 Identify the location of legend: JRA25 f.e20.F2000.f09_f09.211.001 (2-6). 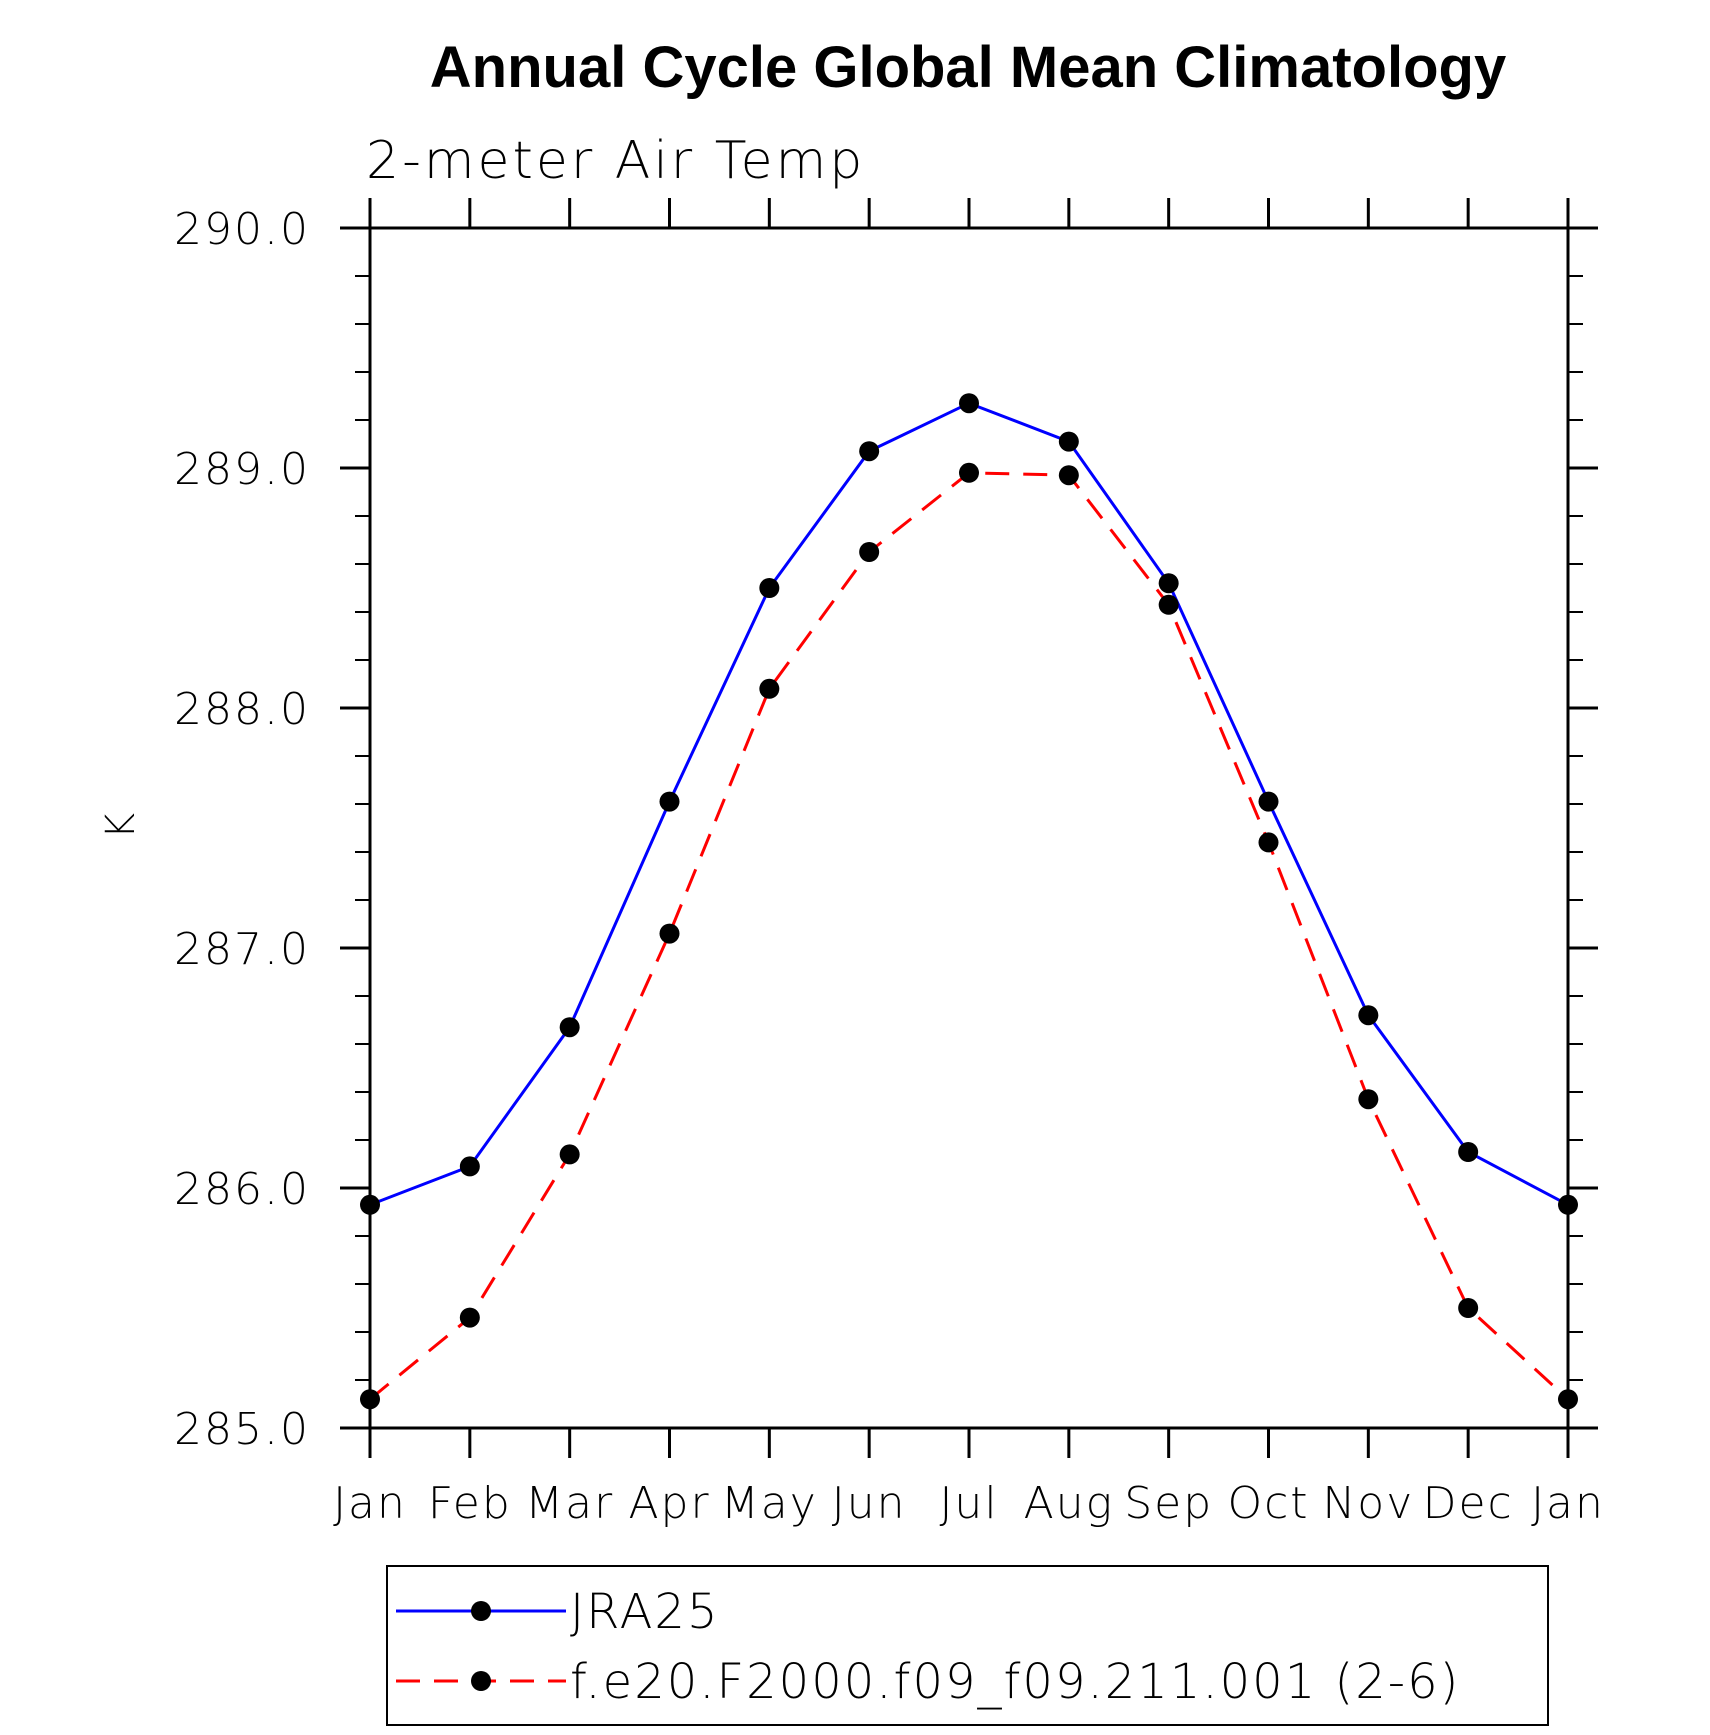
(967, 1645).